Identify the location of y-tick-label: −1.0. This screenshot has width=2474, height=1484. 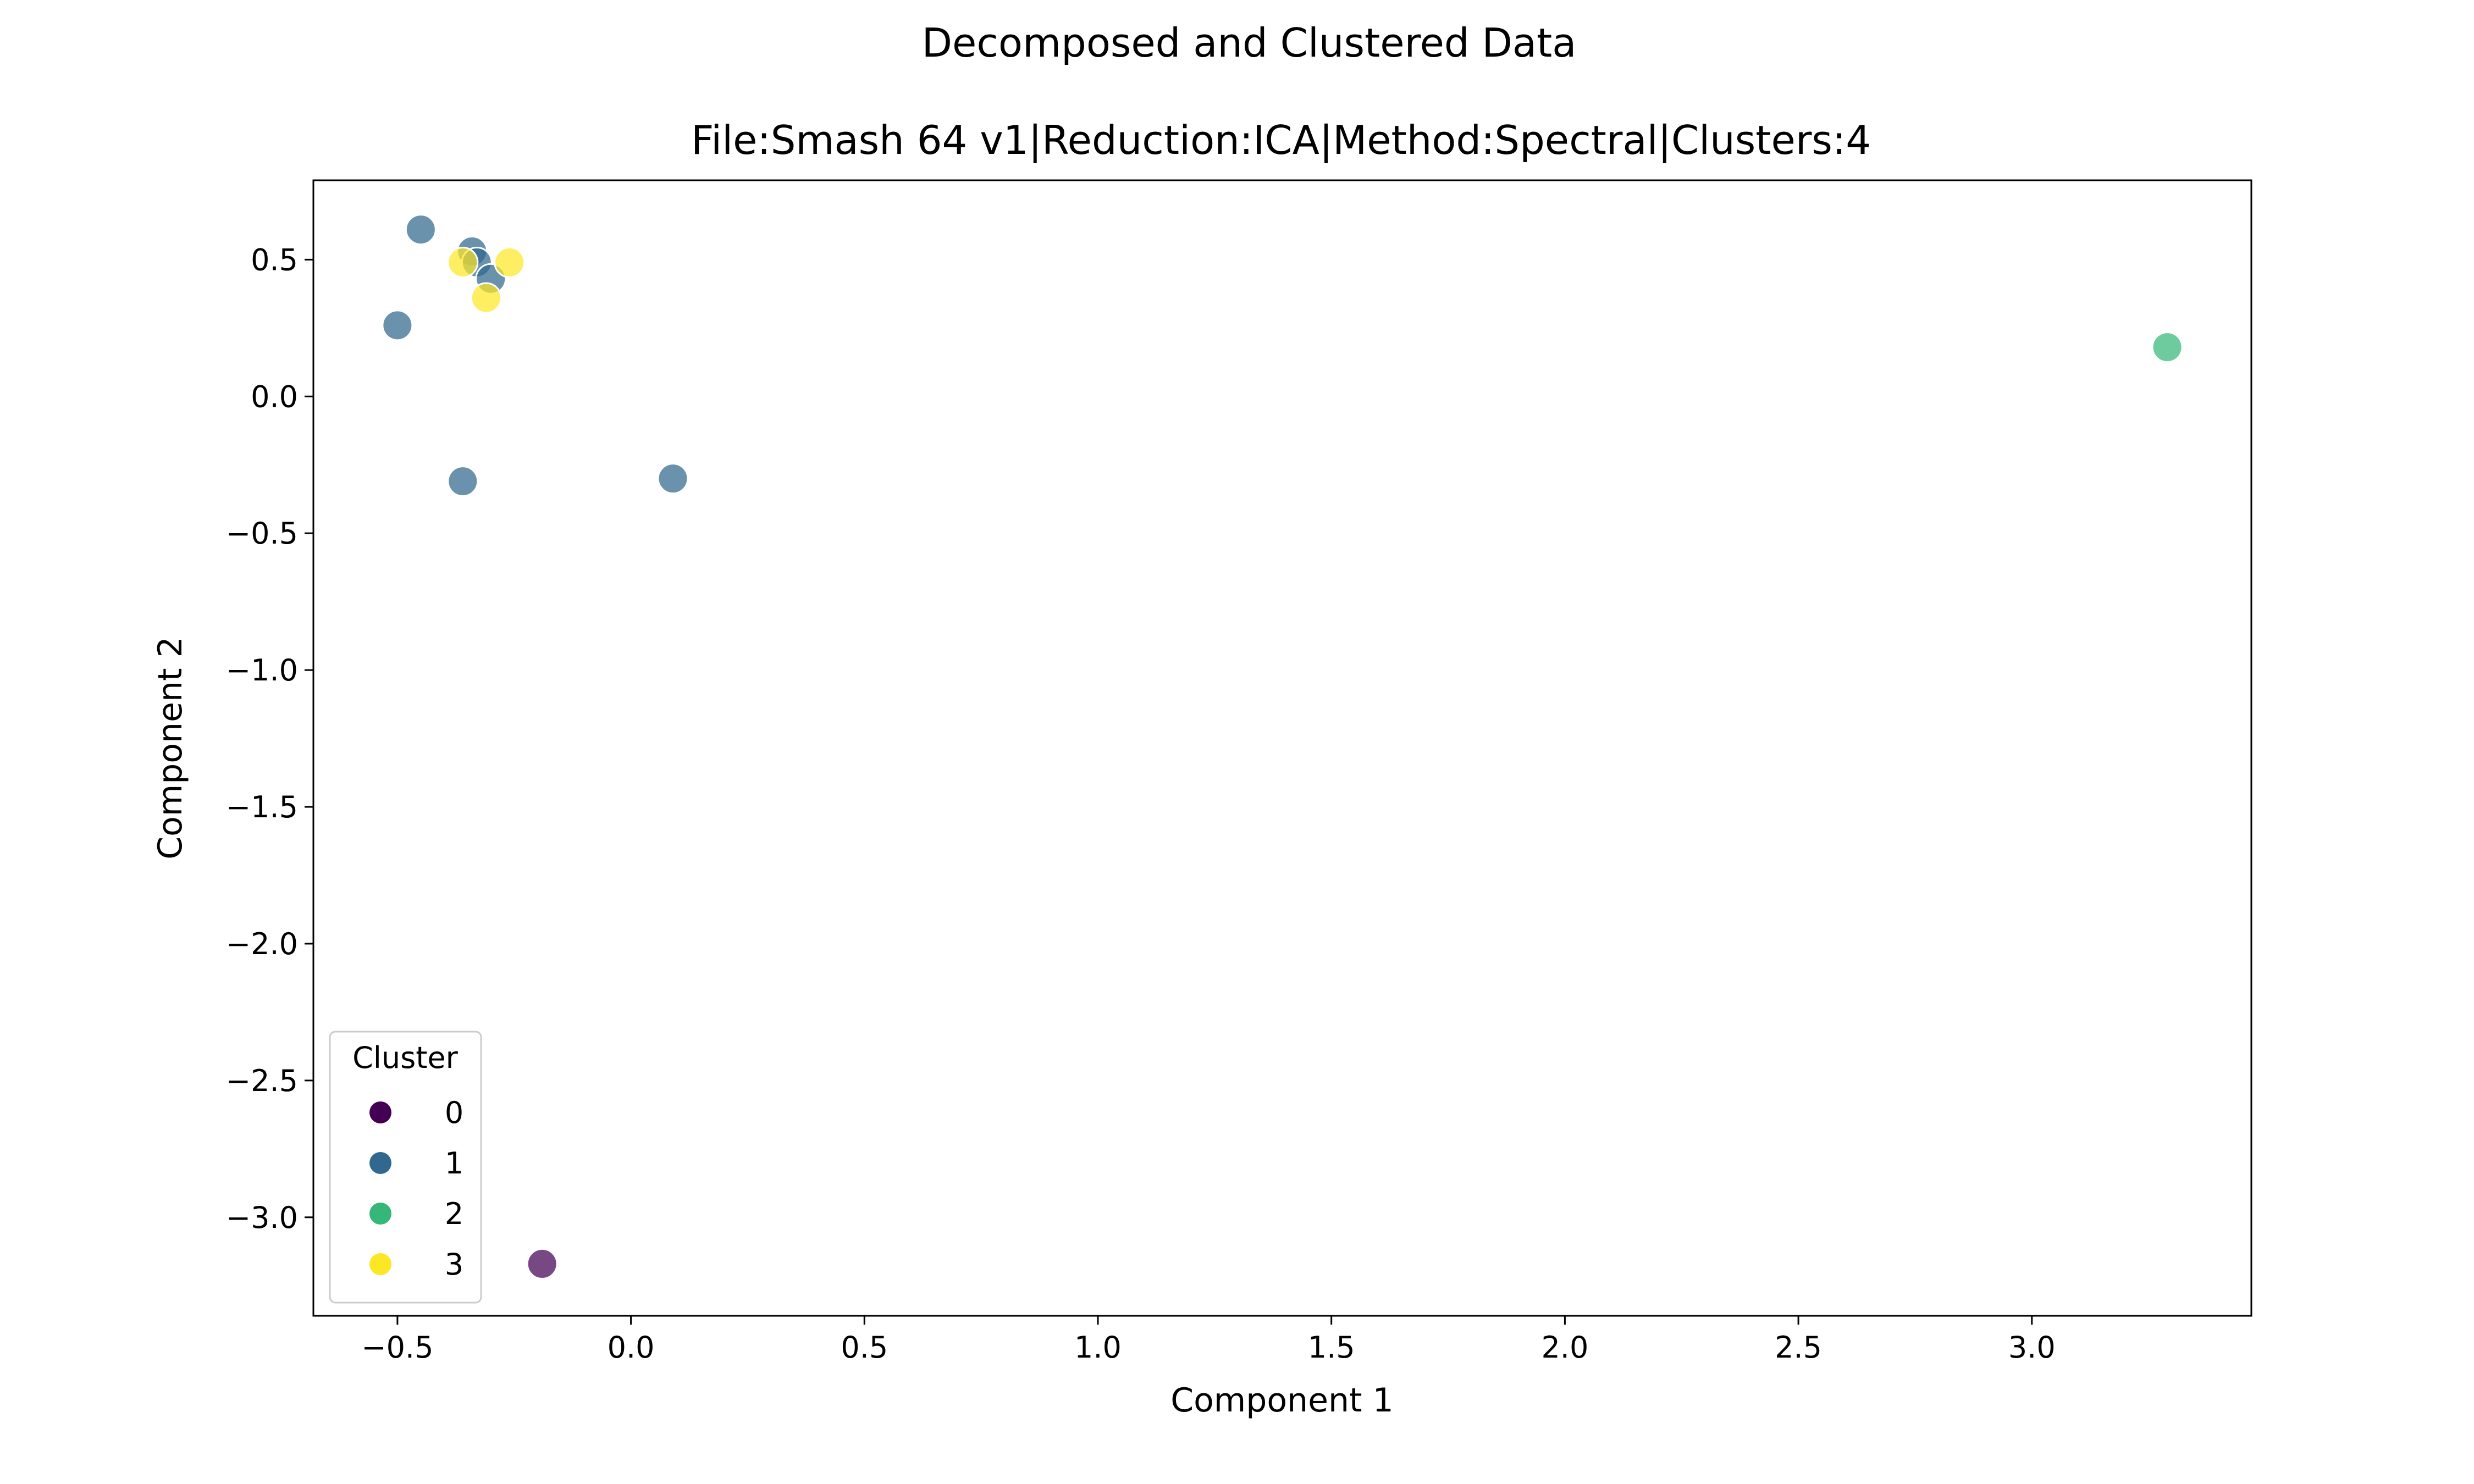
(262, 670).